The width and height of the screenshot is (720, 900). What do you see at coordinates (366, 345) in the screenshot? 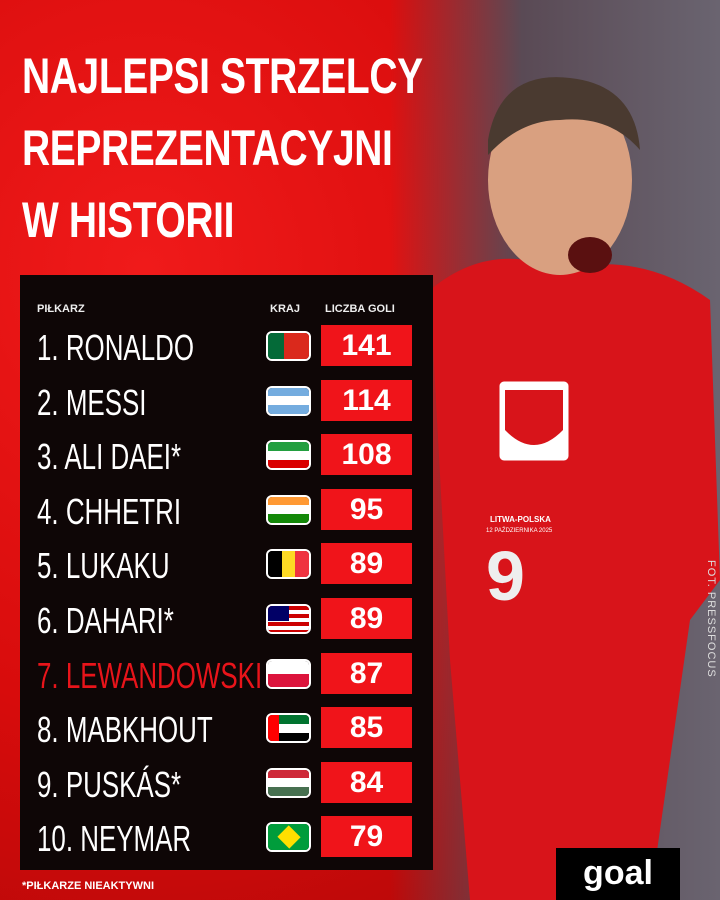
I see `goals-count: 141` at bounding box center [366, 345].